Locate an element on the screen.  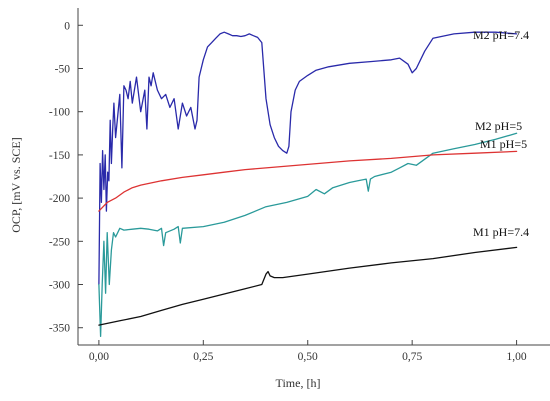
y-tick-label: -350 is located at coordinates (59, 329).